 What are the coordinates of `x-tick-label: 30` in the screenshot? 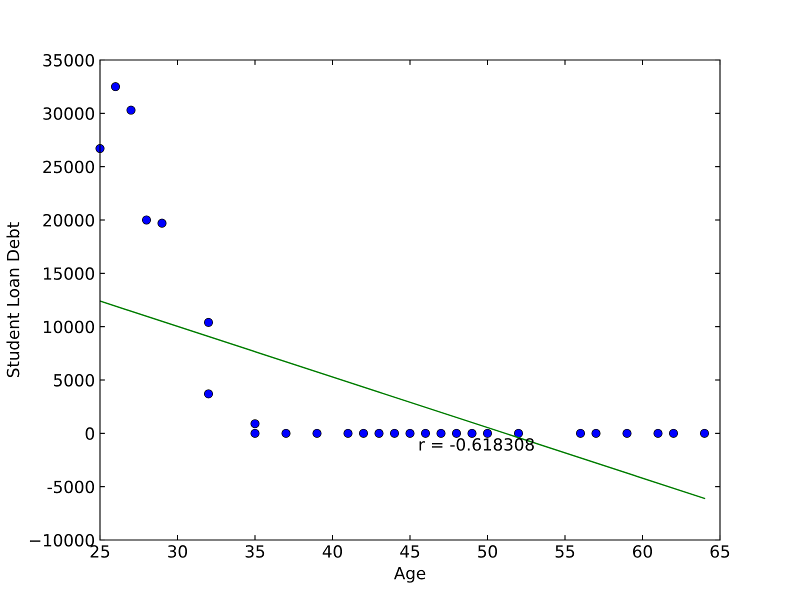 It's located at (177, 551).